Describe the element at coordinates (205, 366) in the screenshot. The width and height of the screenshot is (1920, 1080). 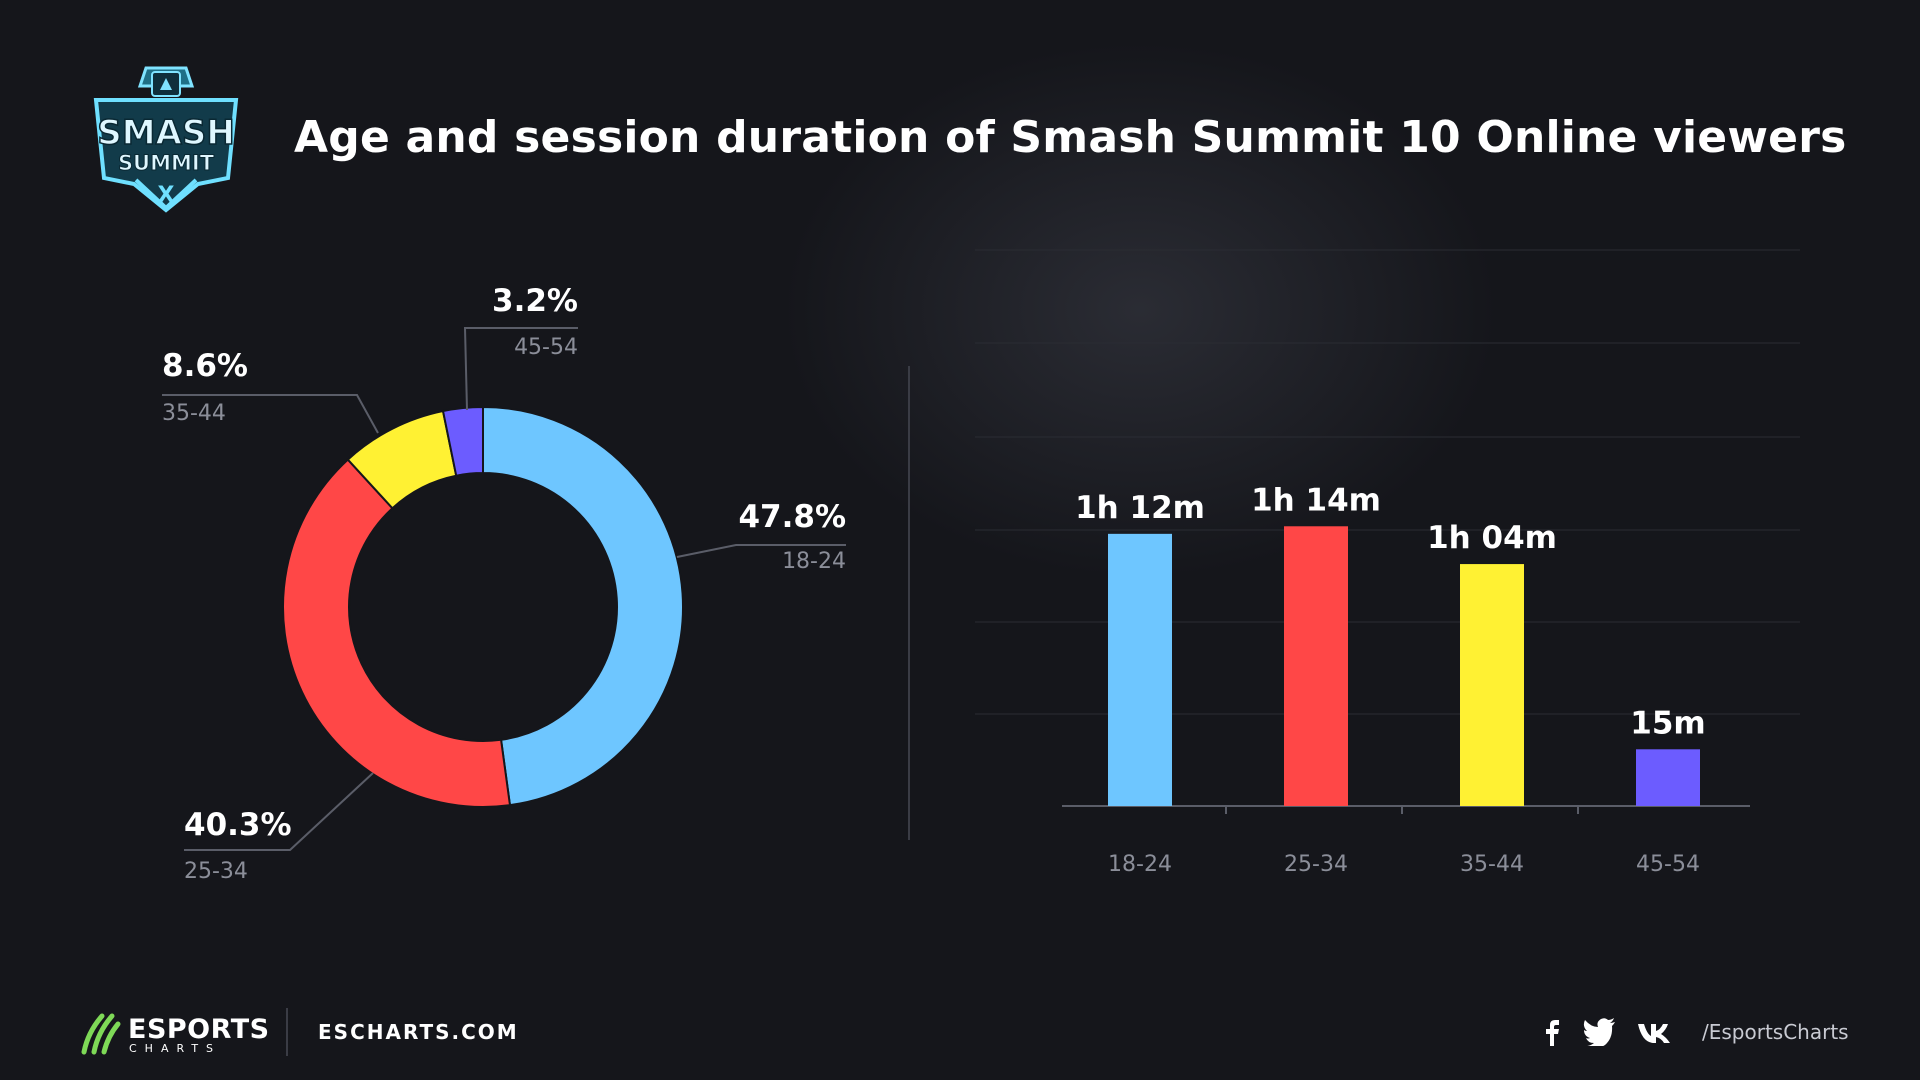
I see `slice-percent-35-44: 8.6%` at that location.